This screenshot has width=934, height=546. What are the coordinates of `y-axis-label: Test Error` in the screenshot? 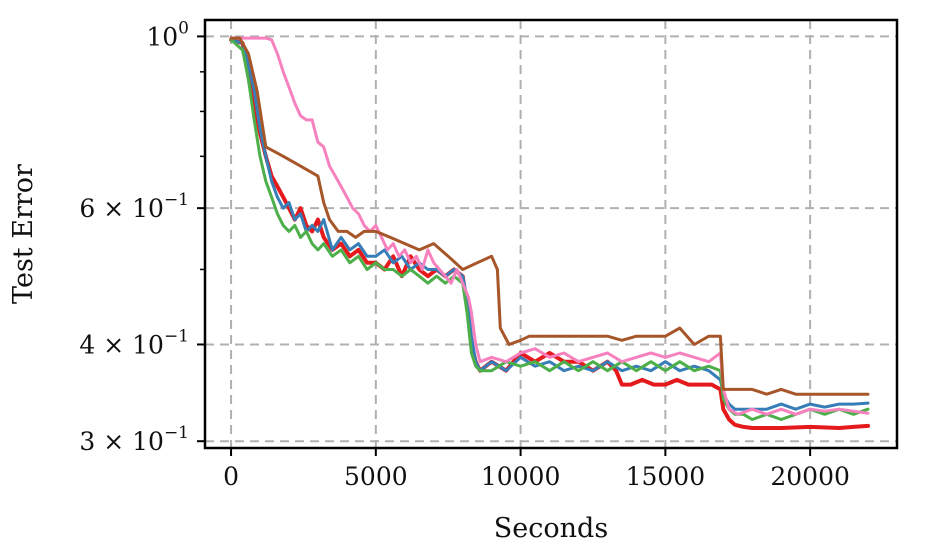 It's located at (23, 234).